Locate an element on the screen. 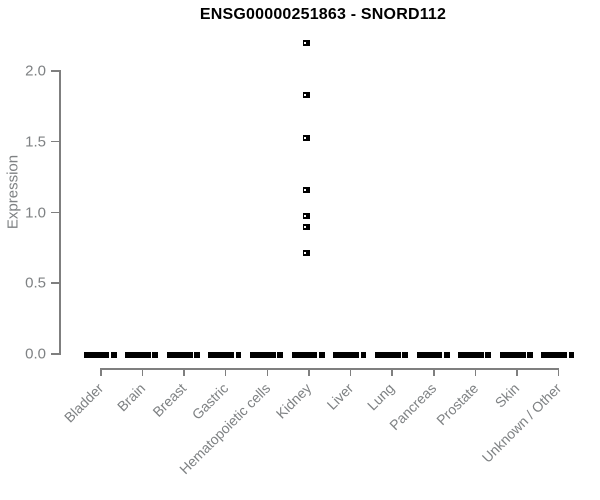  y-tick-label: 0.5 is located at coordinates (35, 283).